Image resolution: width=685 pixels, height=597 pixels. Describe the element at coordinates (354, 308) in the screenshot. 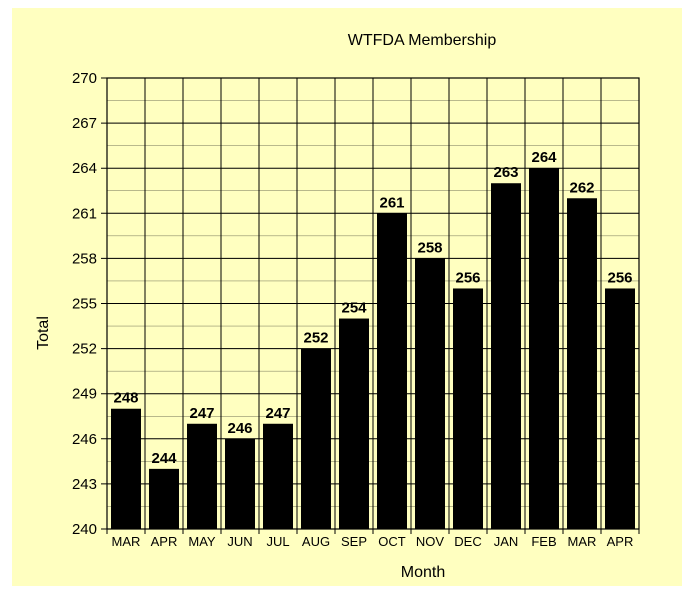

I see `data-label: 254` at that location.